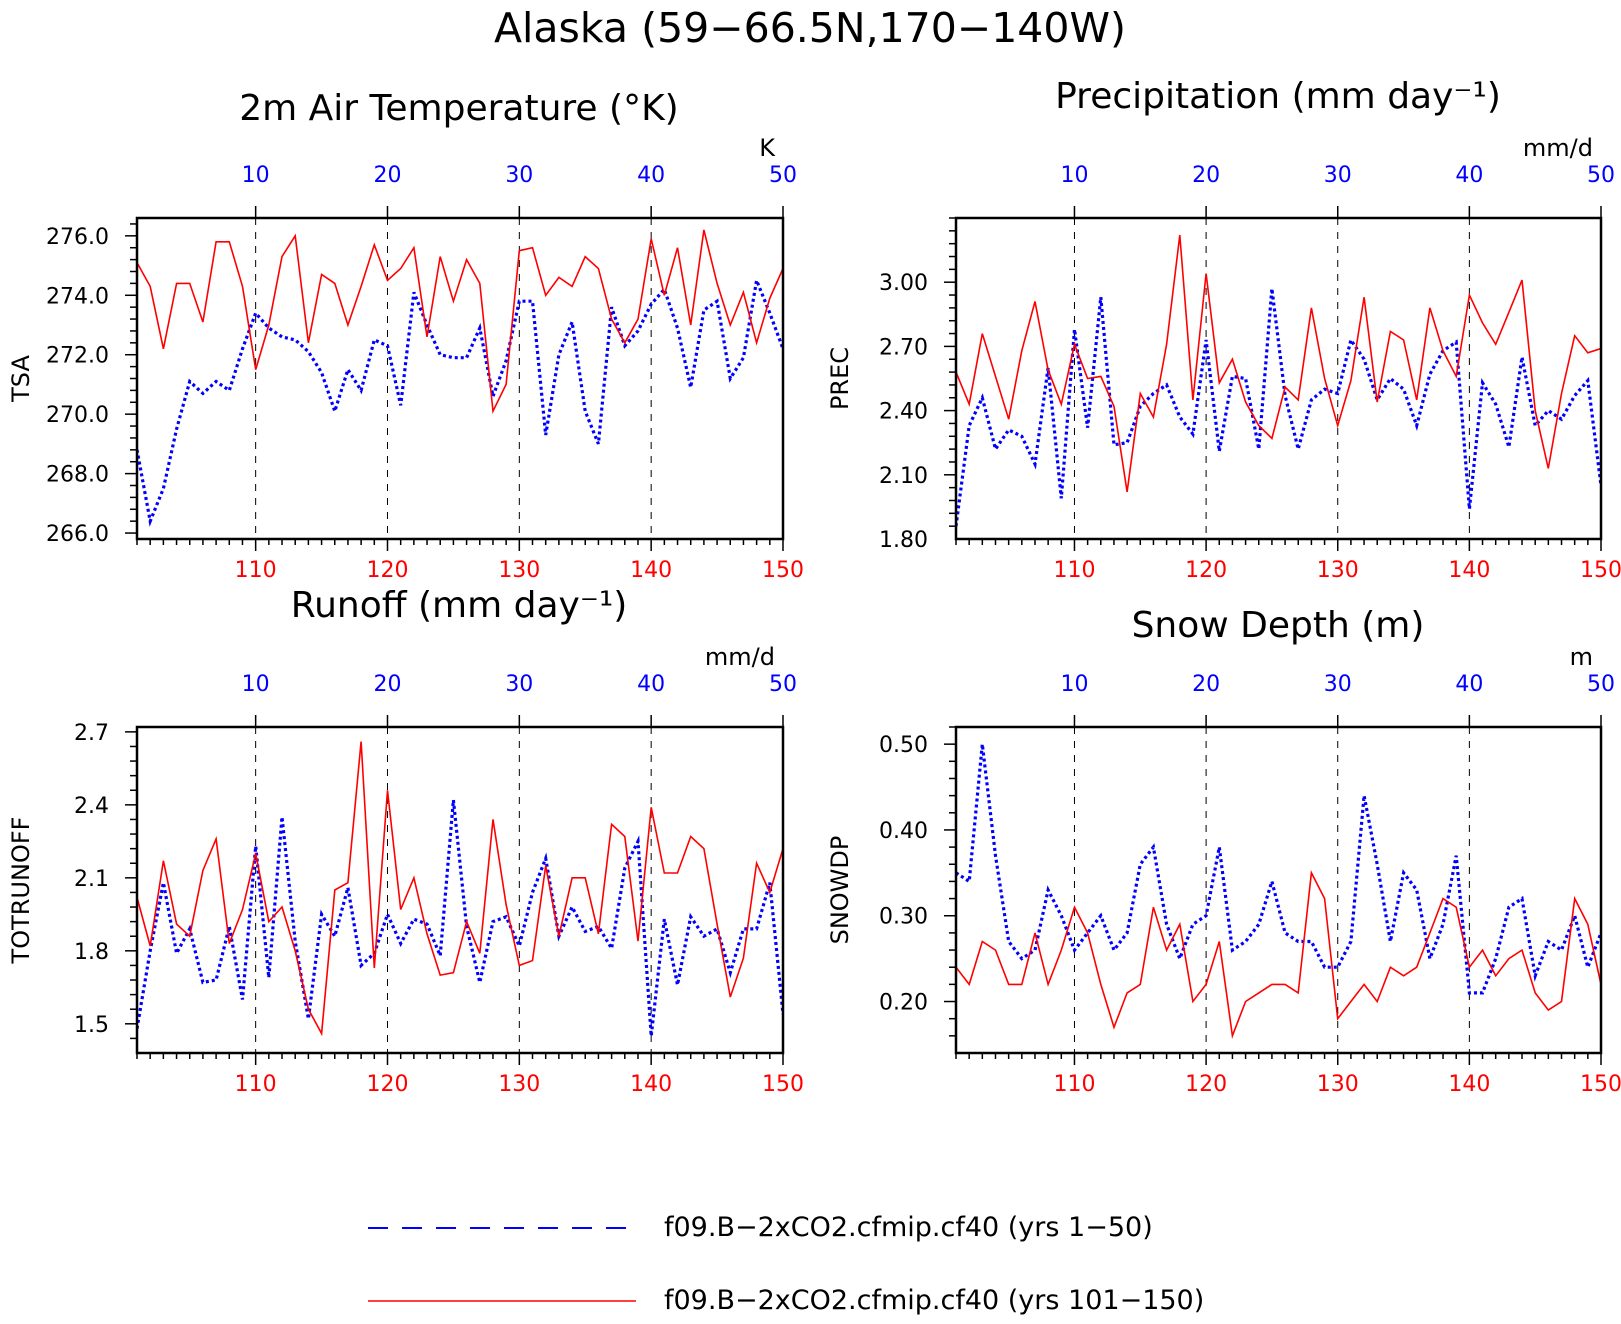 Image resolution: width=1621 pixels, height=1324 pixels. Describe the element at coordinates (1581, 657) in the screenshot. I see `unit-label: m` at that location.